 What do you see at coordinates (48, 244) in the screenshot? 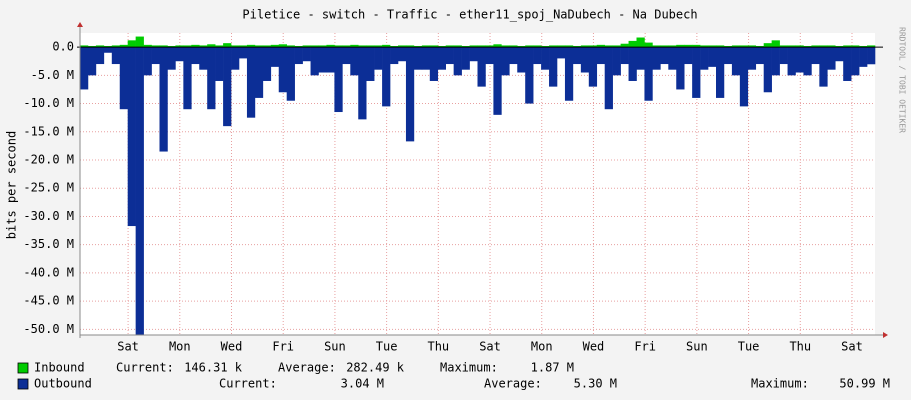
I see `y-tick-label: -35.0 M` at bounding box center [48, 244].